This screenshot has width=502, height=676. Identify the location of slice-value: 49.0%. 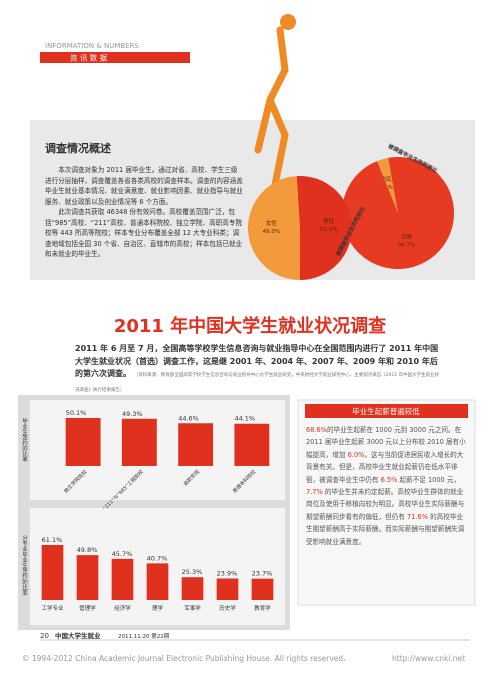
(271, 232).